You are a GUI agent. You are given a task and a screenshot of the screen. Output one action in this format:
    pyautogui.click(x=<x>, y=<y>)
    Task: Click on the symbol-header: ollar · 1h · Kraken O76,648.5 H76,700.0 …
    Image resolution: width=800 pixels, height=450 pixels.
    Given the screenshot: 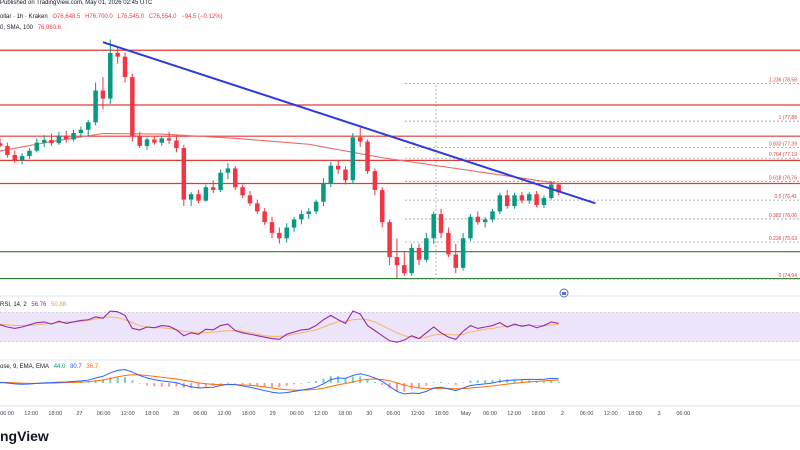 What is the action you would take?
    pyautogui.click(x=113, y=17)
    